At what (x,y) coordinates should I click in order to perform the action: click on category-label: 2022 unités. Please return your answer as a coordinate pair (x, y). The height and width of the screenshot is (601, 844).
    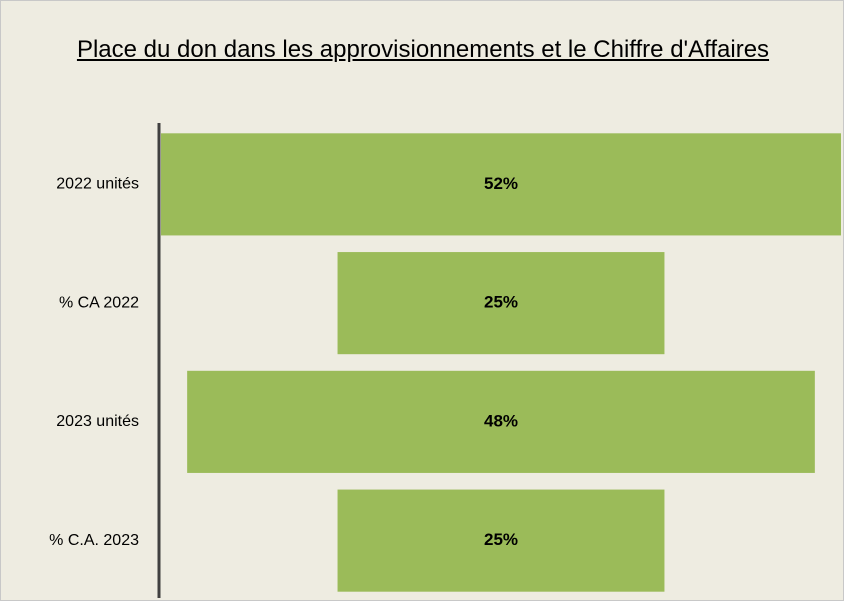
    Looking at the image, I should click on (97, 184).